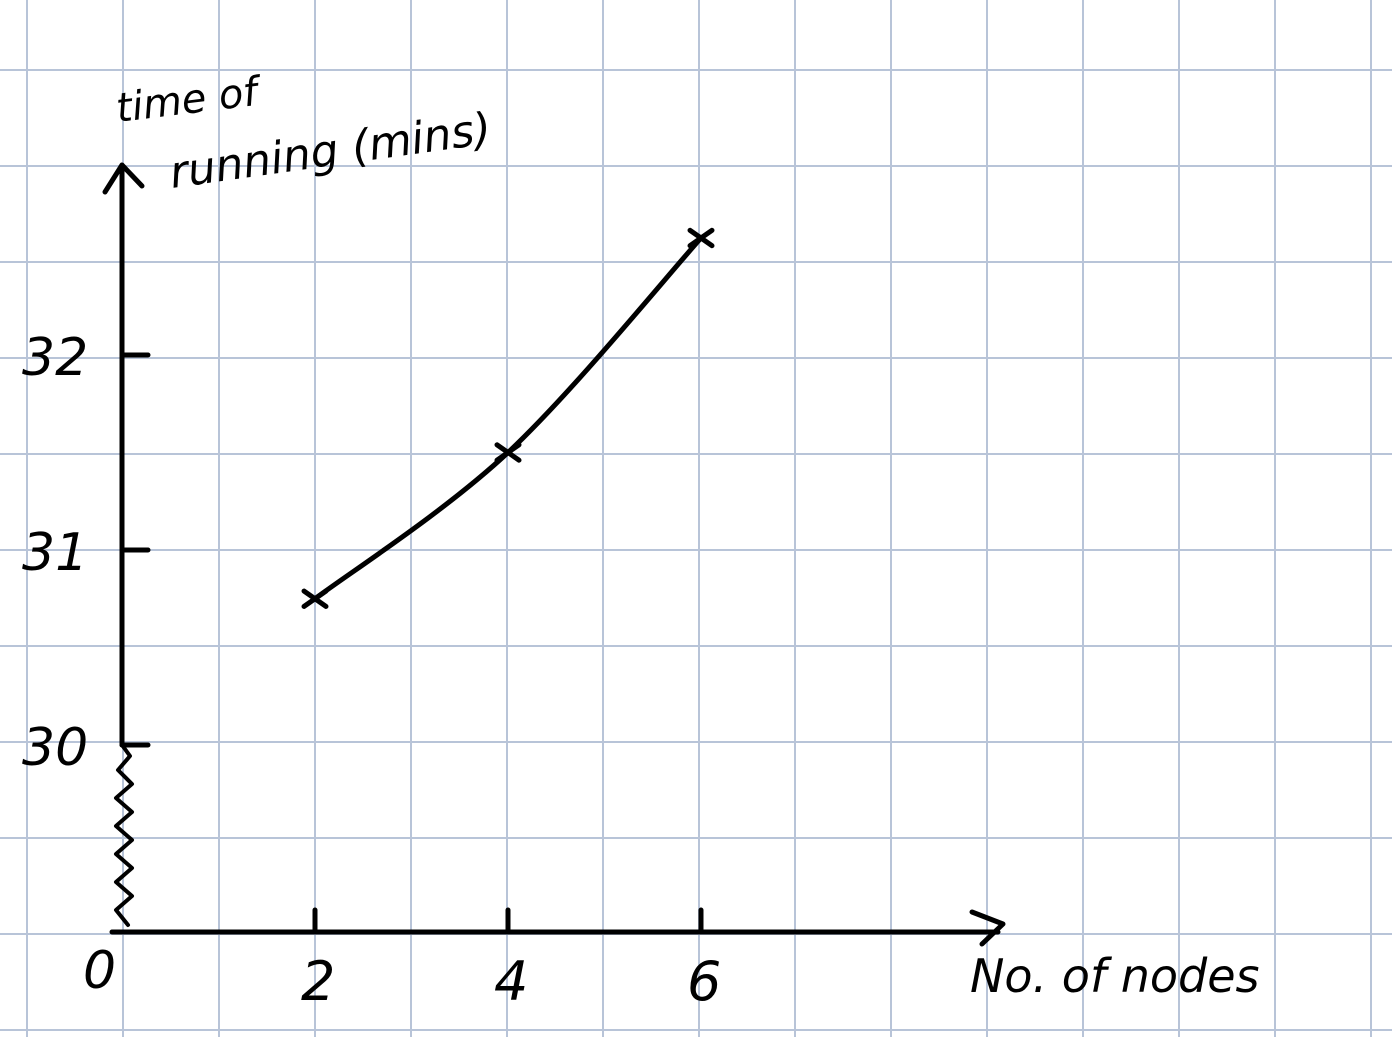  Describe the element at coordinates (55, 358) in the screenshot. I see `y-tick-label: 32` at that location.